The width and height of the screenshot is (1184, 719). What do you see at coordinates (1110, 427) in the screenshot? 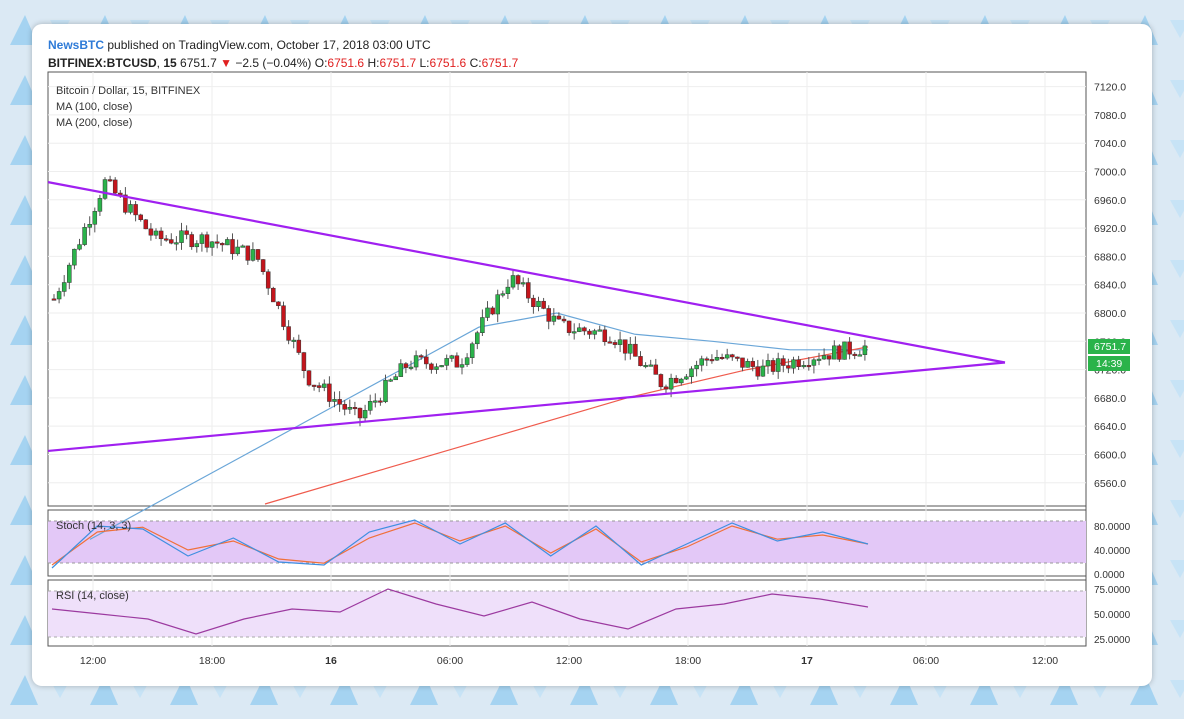
I see `price-tick-label: 6640.0` at bounding box center [1110, 427].